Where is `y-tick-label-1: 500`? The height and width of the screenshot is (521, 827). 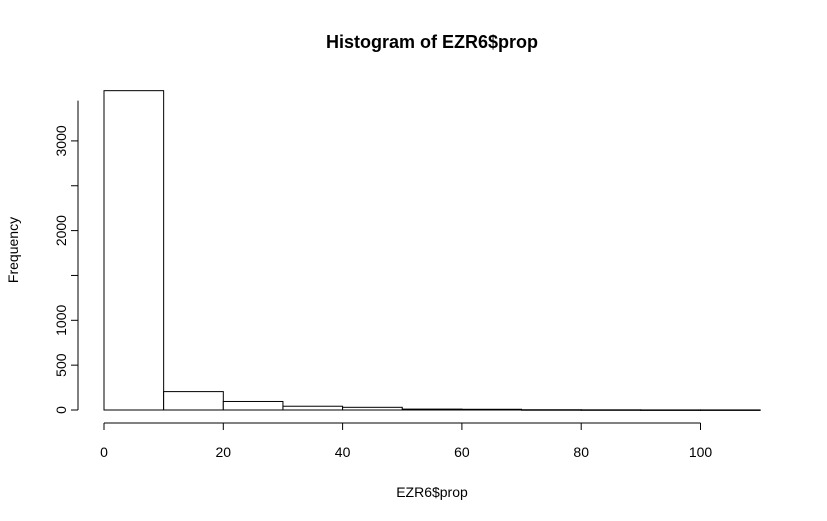 y-tick-label-1: 500 is located at coordinates (61, 365).